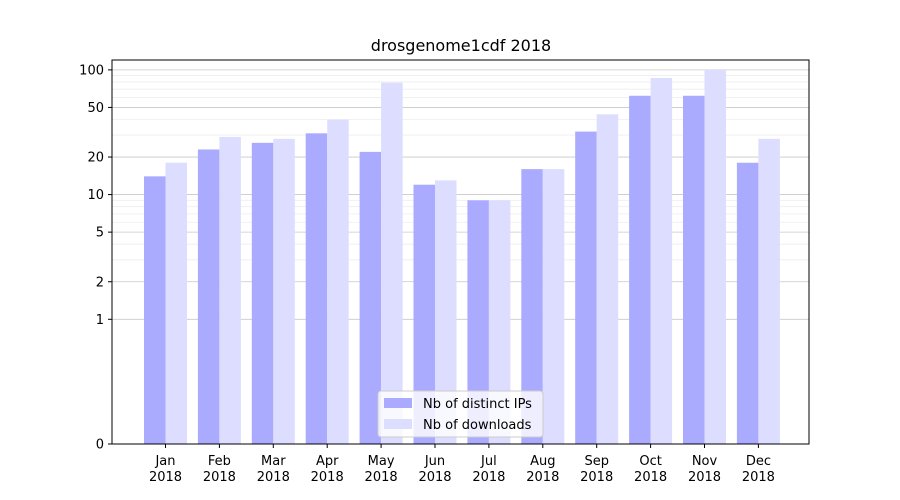 The image size is (900, 500). I want to click on legend-box, so click(460, 414).